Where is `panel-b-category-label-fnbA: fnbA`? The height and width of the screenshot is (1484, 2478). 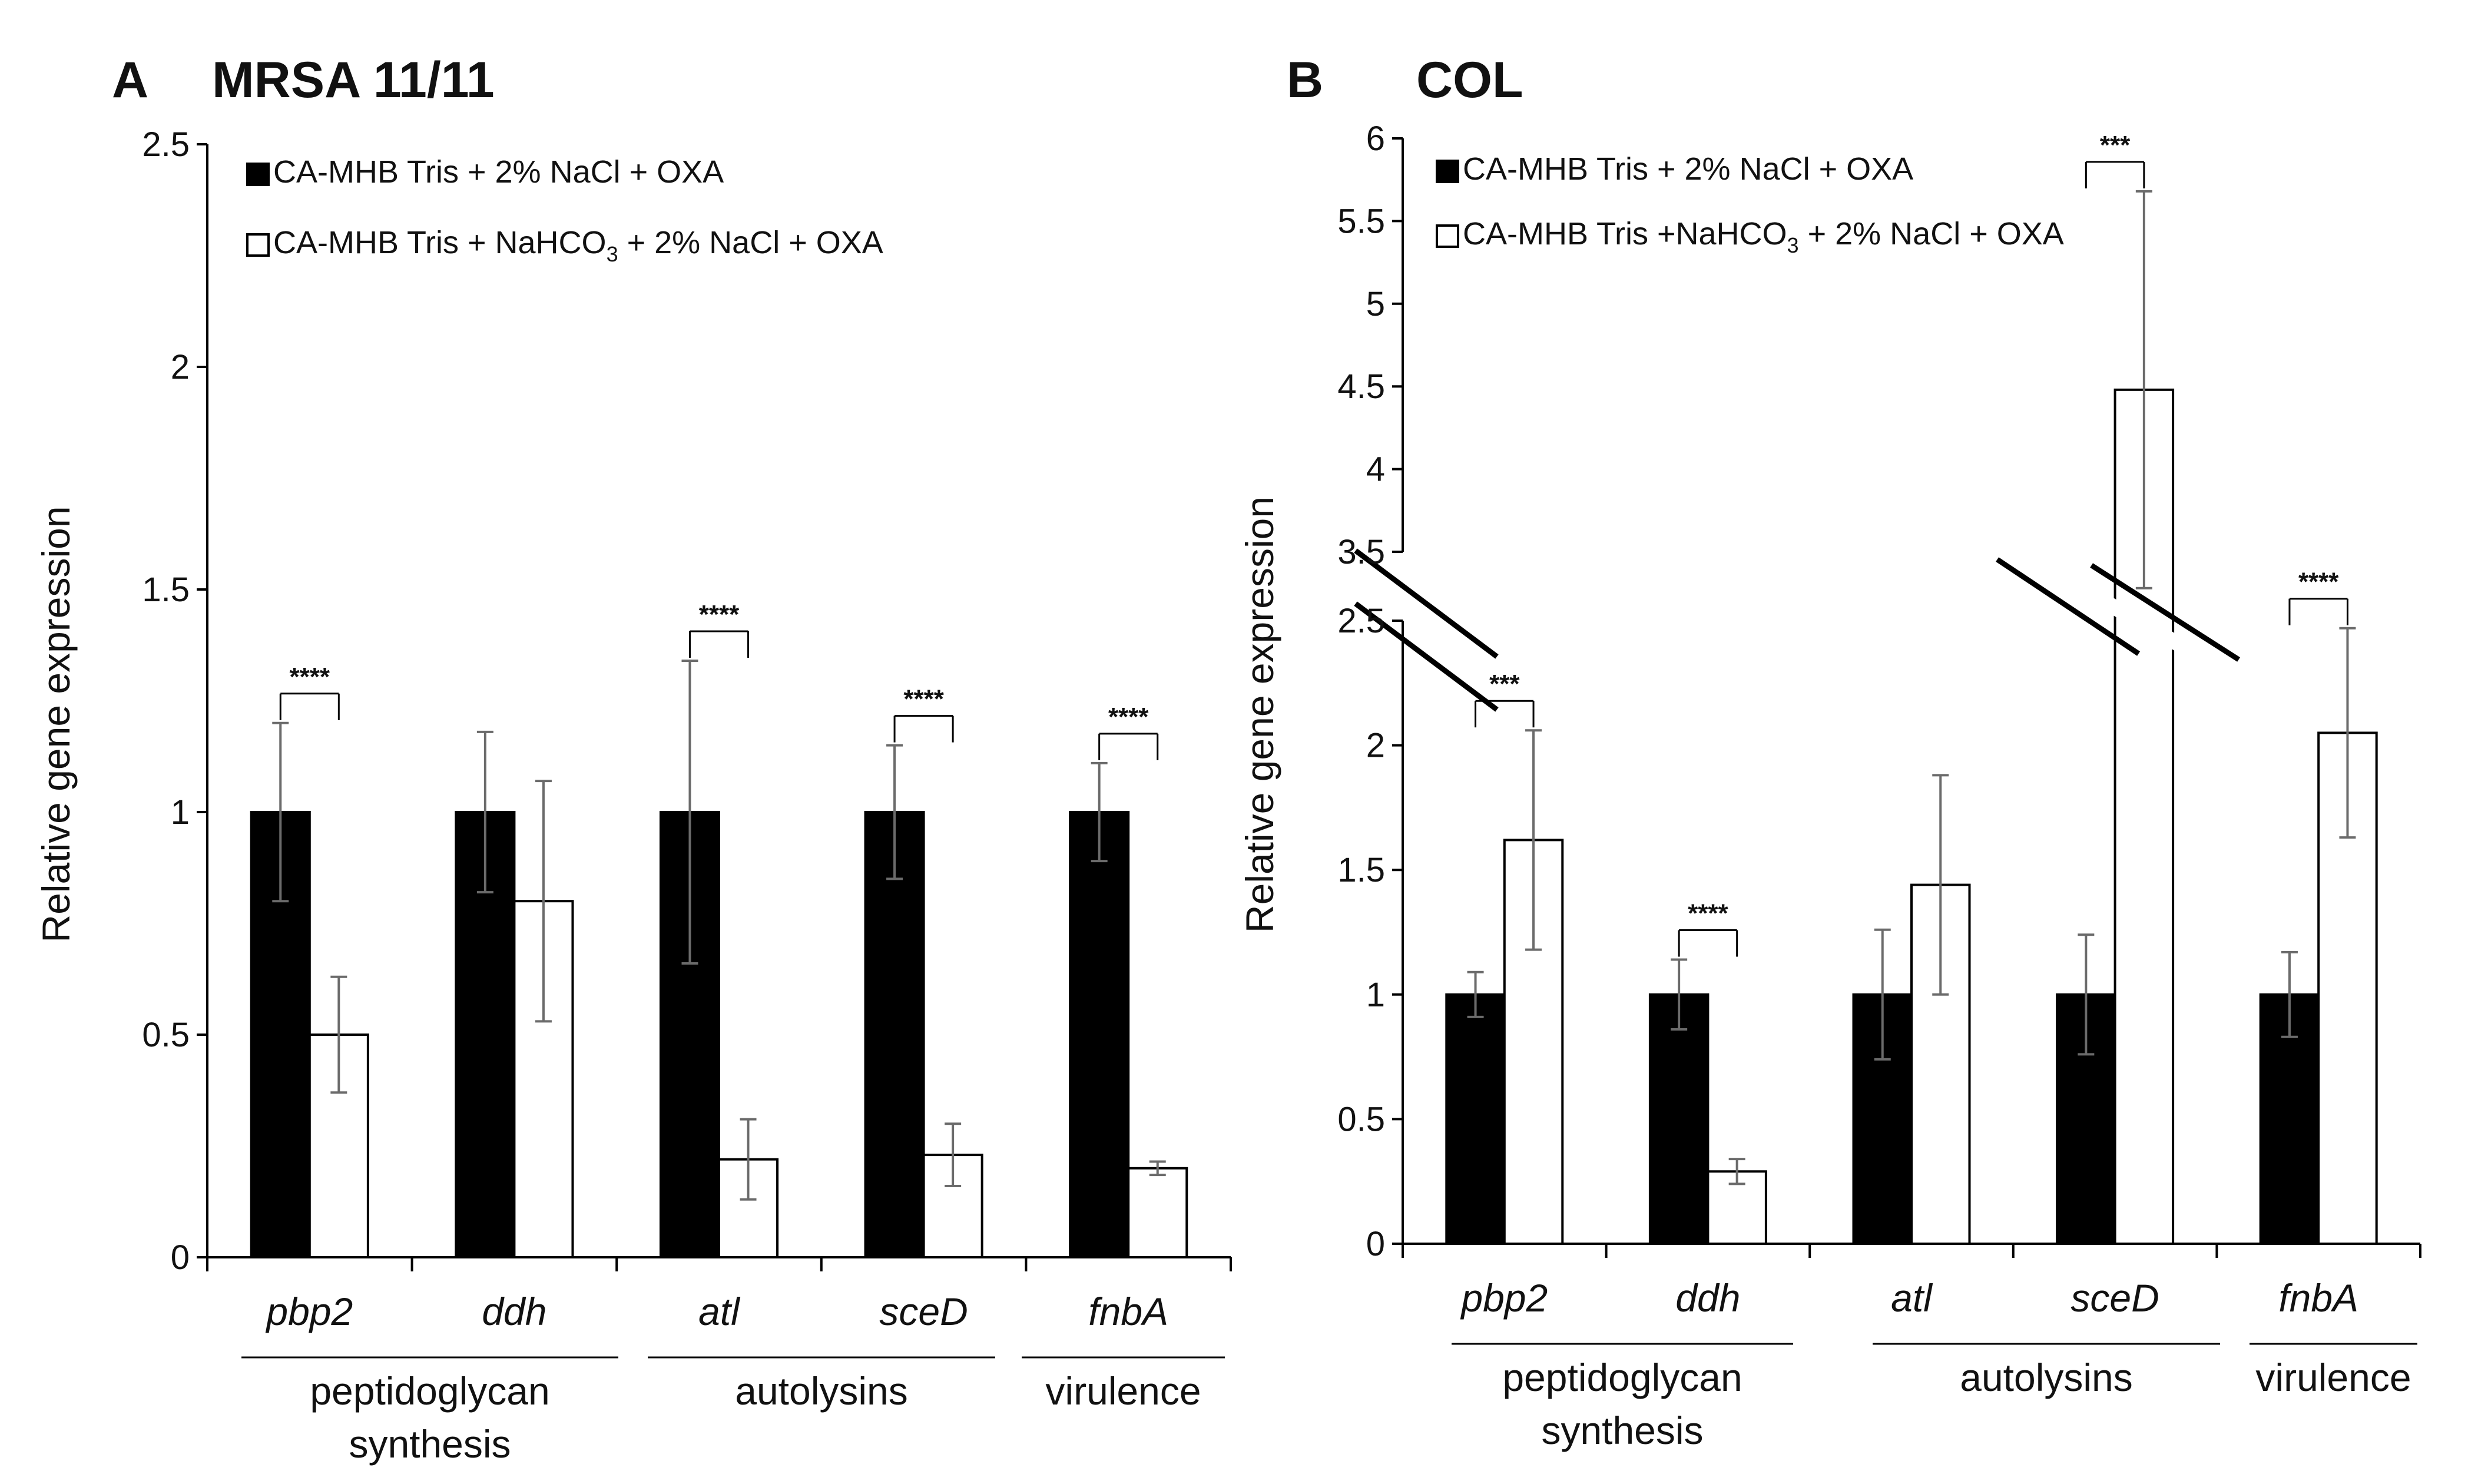
panel-b-category-label-fnbA: fnbA is located at coordinates (2318, 1298).